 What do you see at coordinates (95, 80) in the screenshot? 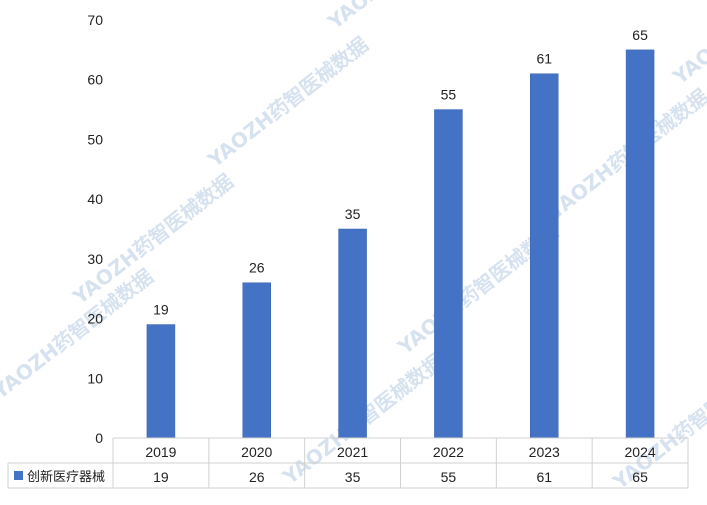
I see `y-tick-label: 60` at bounding box center [95, 80].